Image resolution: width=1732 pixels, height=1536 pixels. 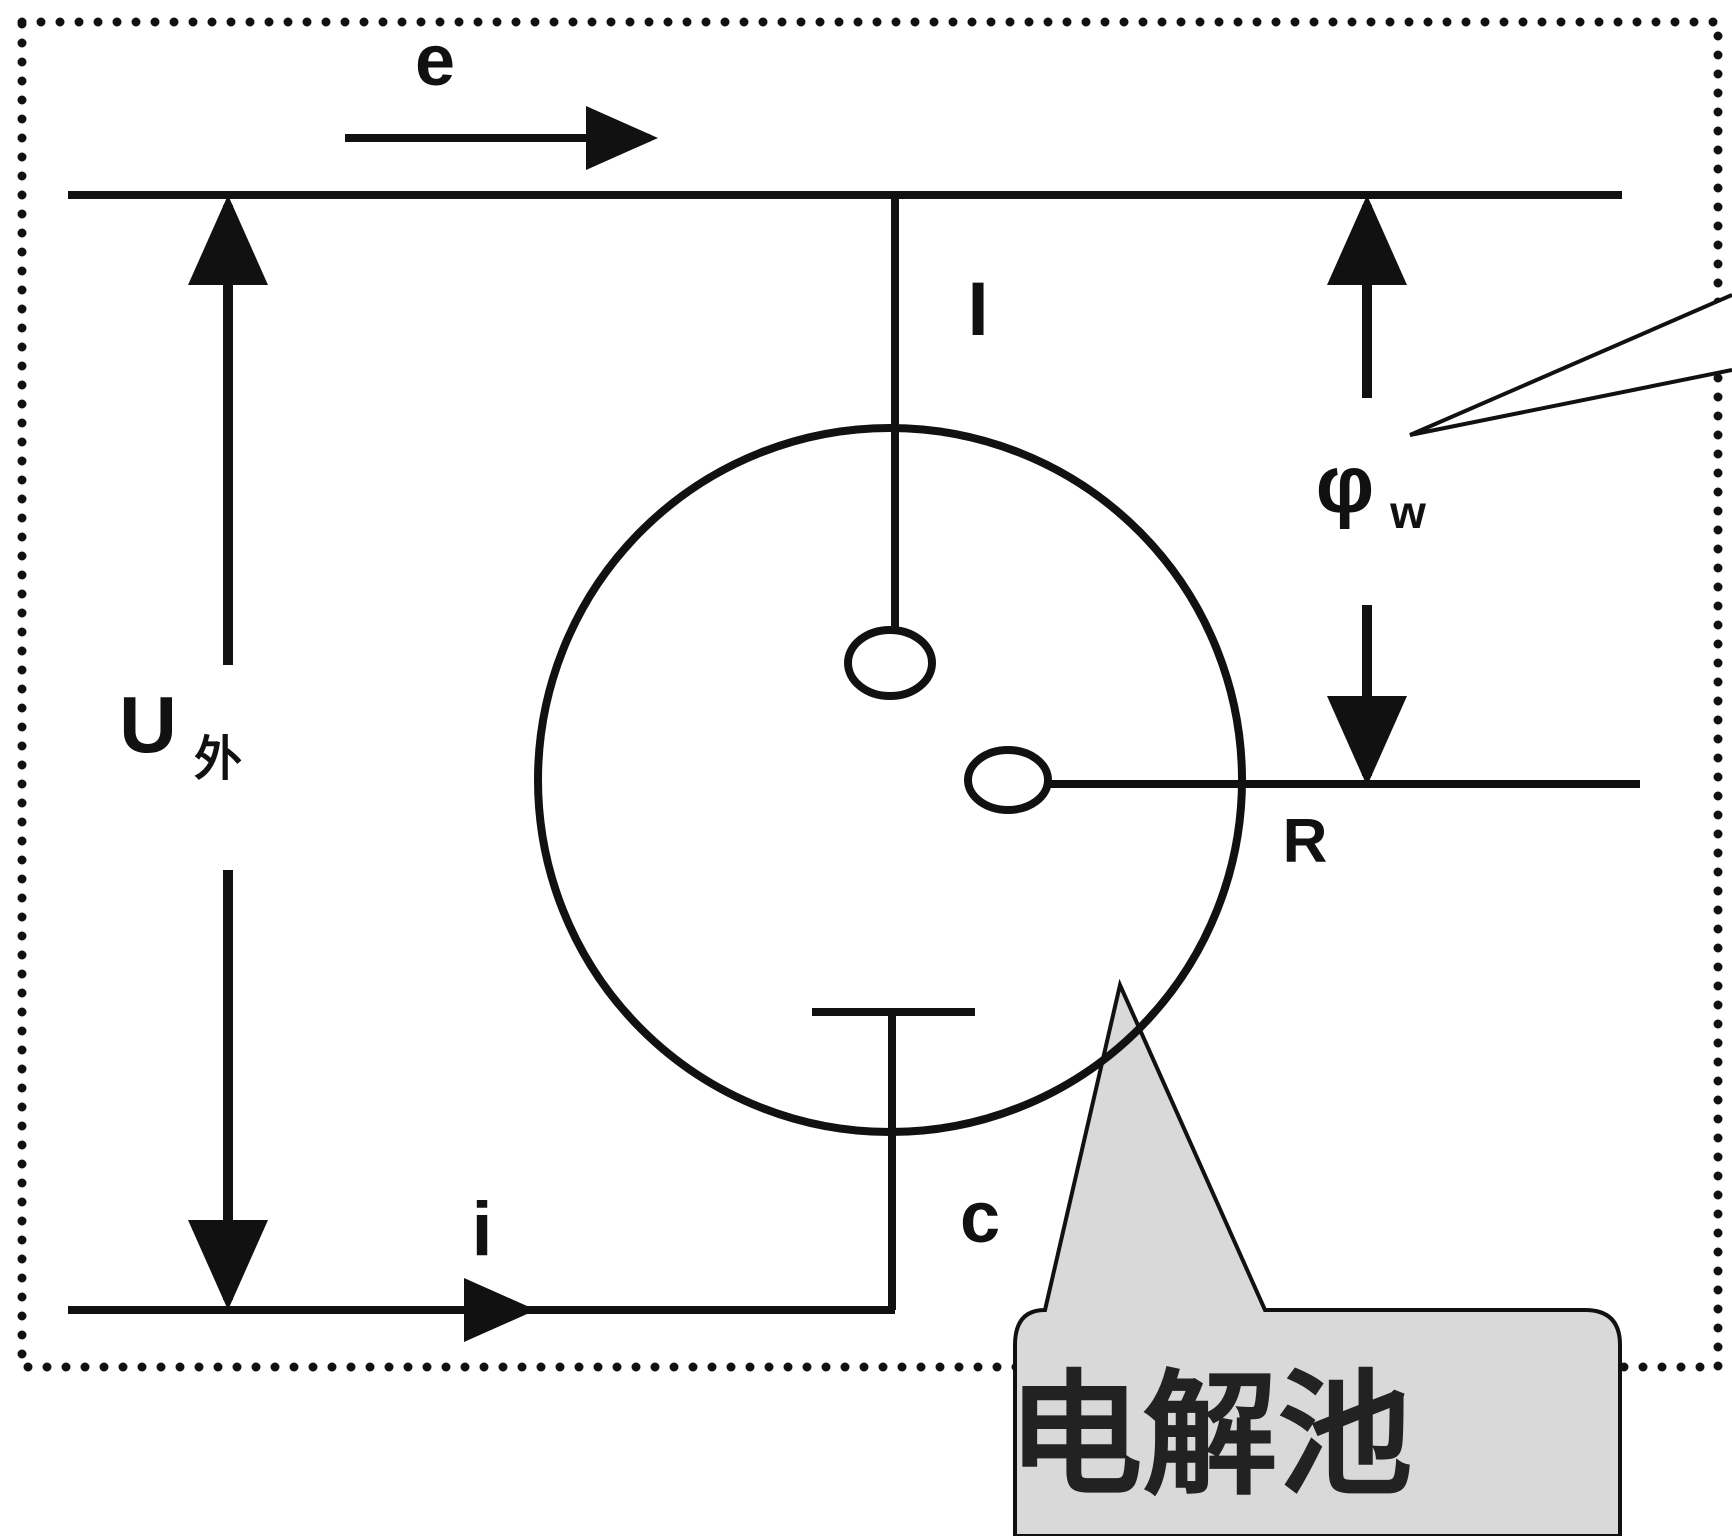 I want to click on callout-bubble, so click(x=1317, y=1257).